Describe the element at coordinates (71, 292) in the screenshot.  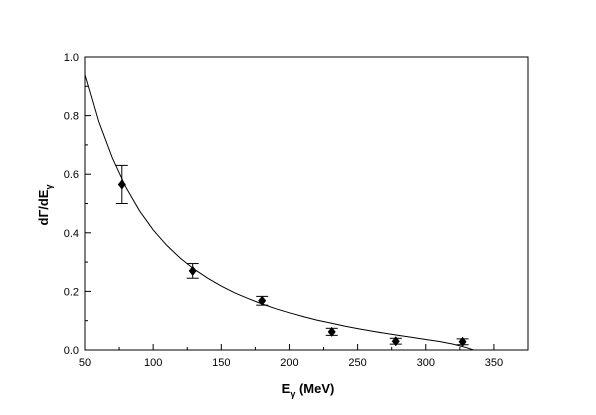
I see `y-tick-label: 0.2` at that location.